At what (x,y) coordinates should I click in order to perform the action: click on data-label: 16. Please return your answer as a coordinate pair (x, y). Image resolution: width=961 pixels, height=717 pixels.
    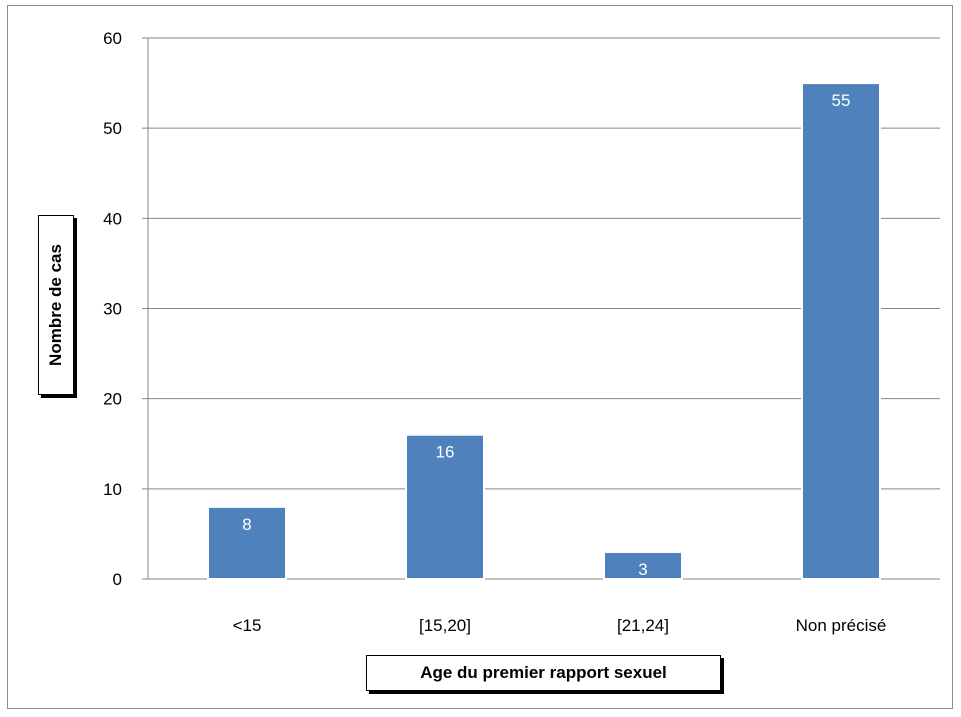
    Looking at the image, I should click on (445, 452).